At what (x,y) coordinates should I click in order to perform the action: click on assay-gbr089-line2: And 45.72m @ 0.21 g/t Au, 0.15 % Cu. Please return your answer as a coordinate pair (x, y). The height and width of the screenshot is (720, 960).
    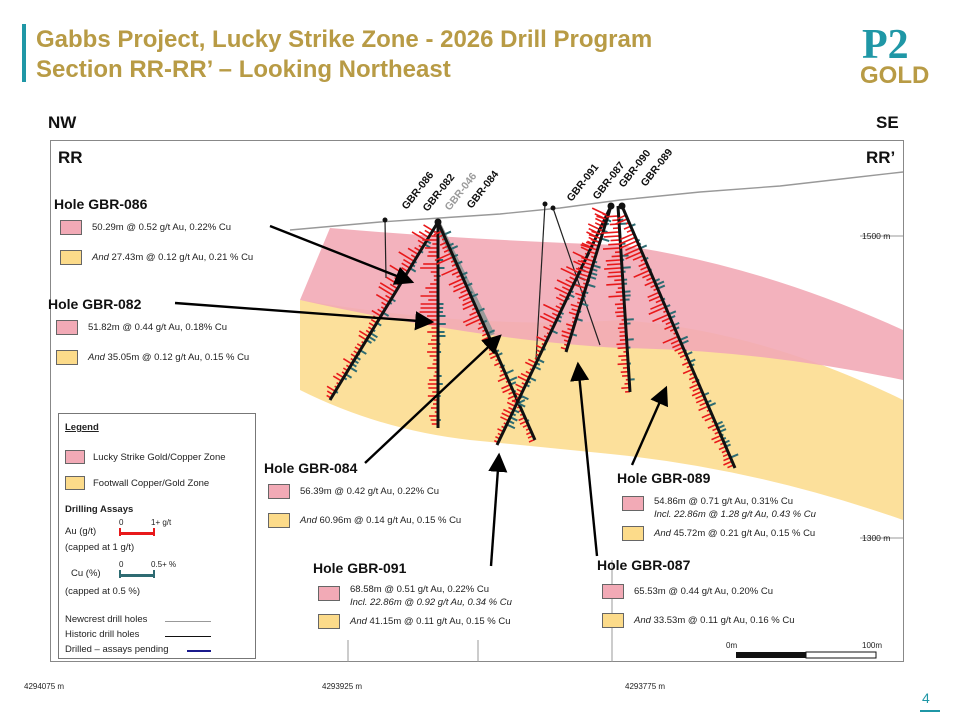
    Looking at the image, I should click on (735, 533).